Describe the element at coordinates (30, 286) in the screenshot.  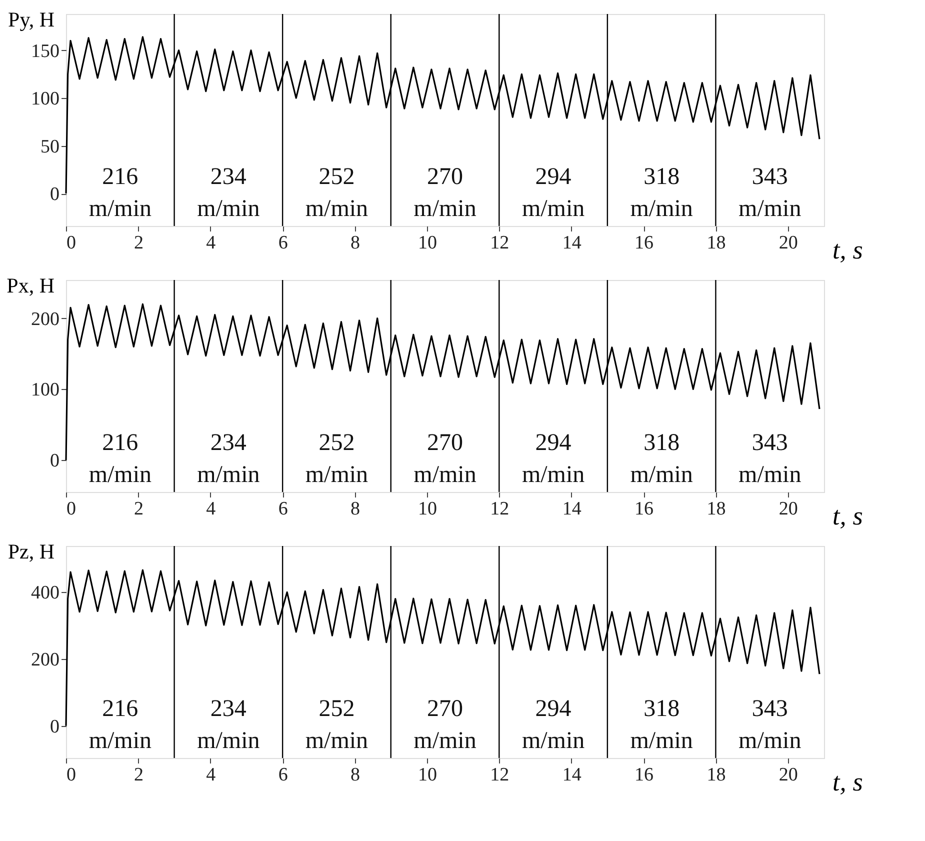
I see `y-axis-title: Px, H` at that location.